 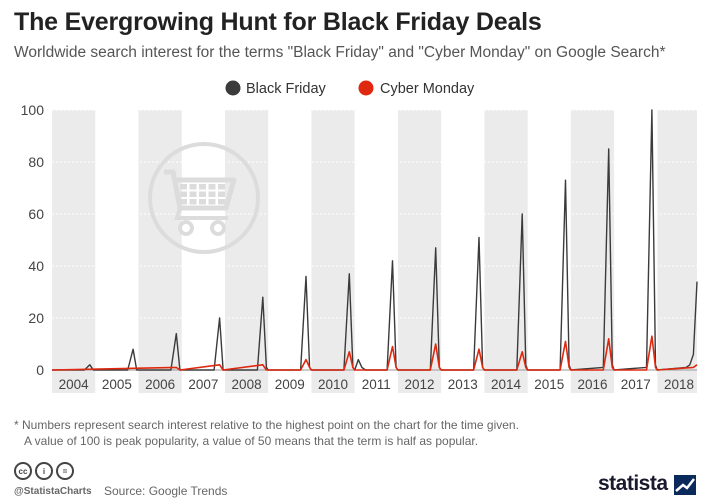 I want to click on attribution-icon: i, so click(x=44, y=471).